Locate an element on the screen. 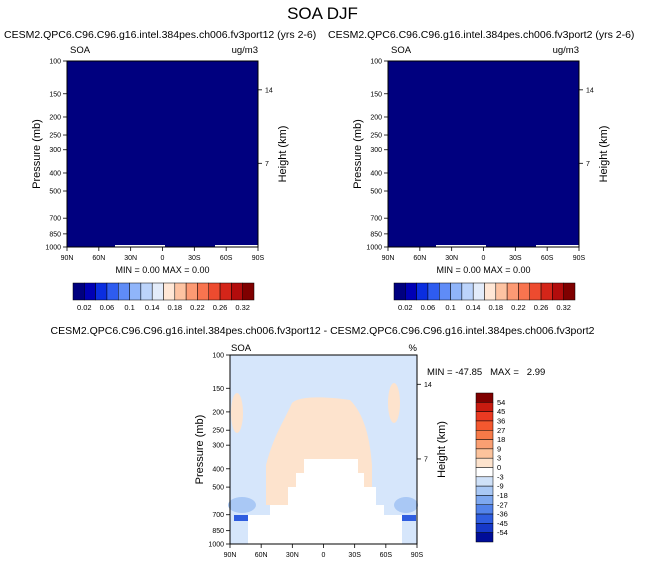  panel1-y-axis-label: Pressure (mb) is located at coordinates (37, 154).